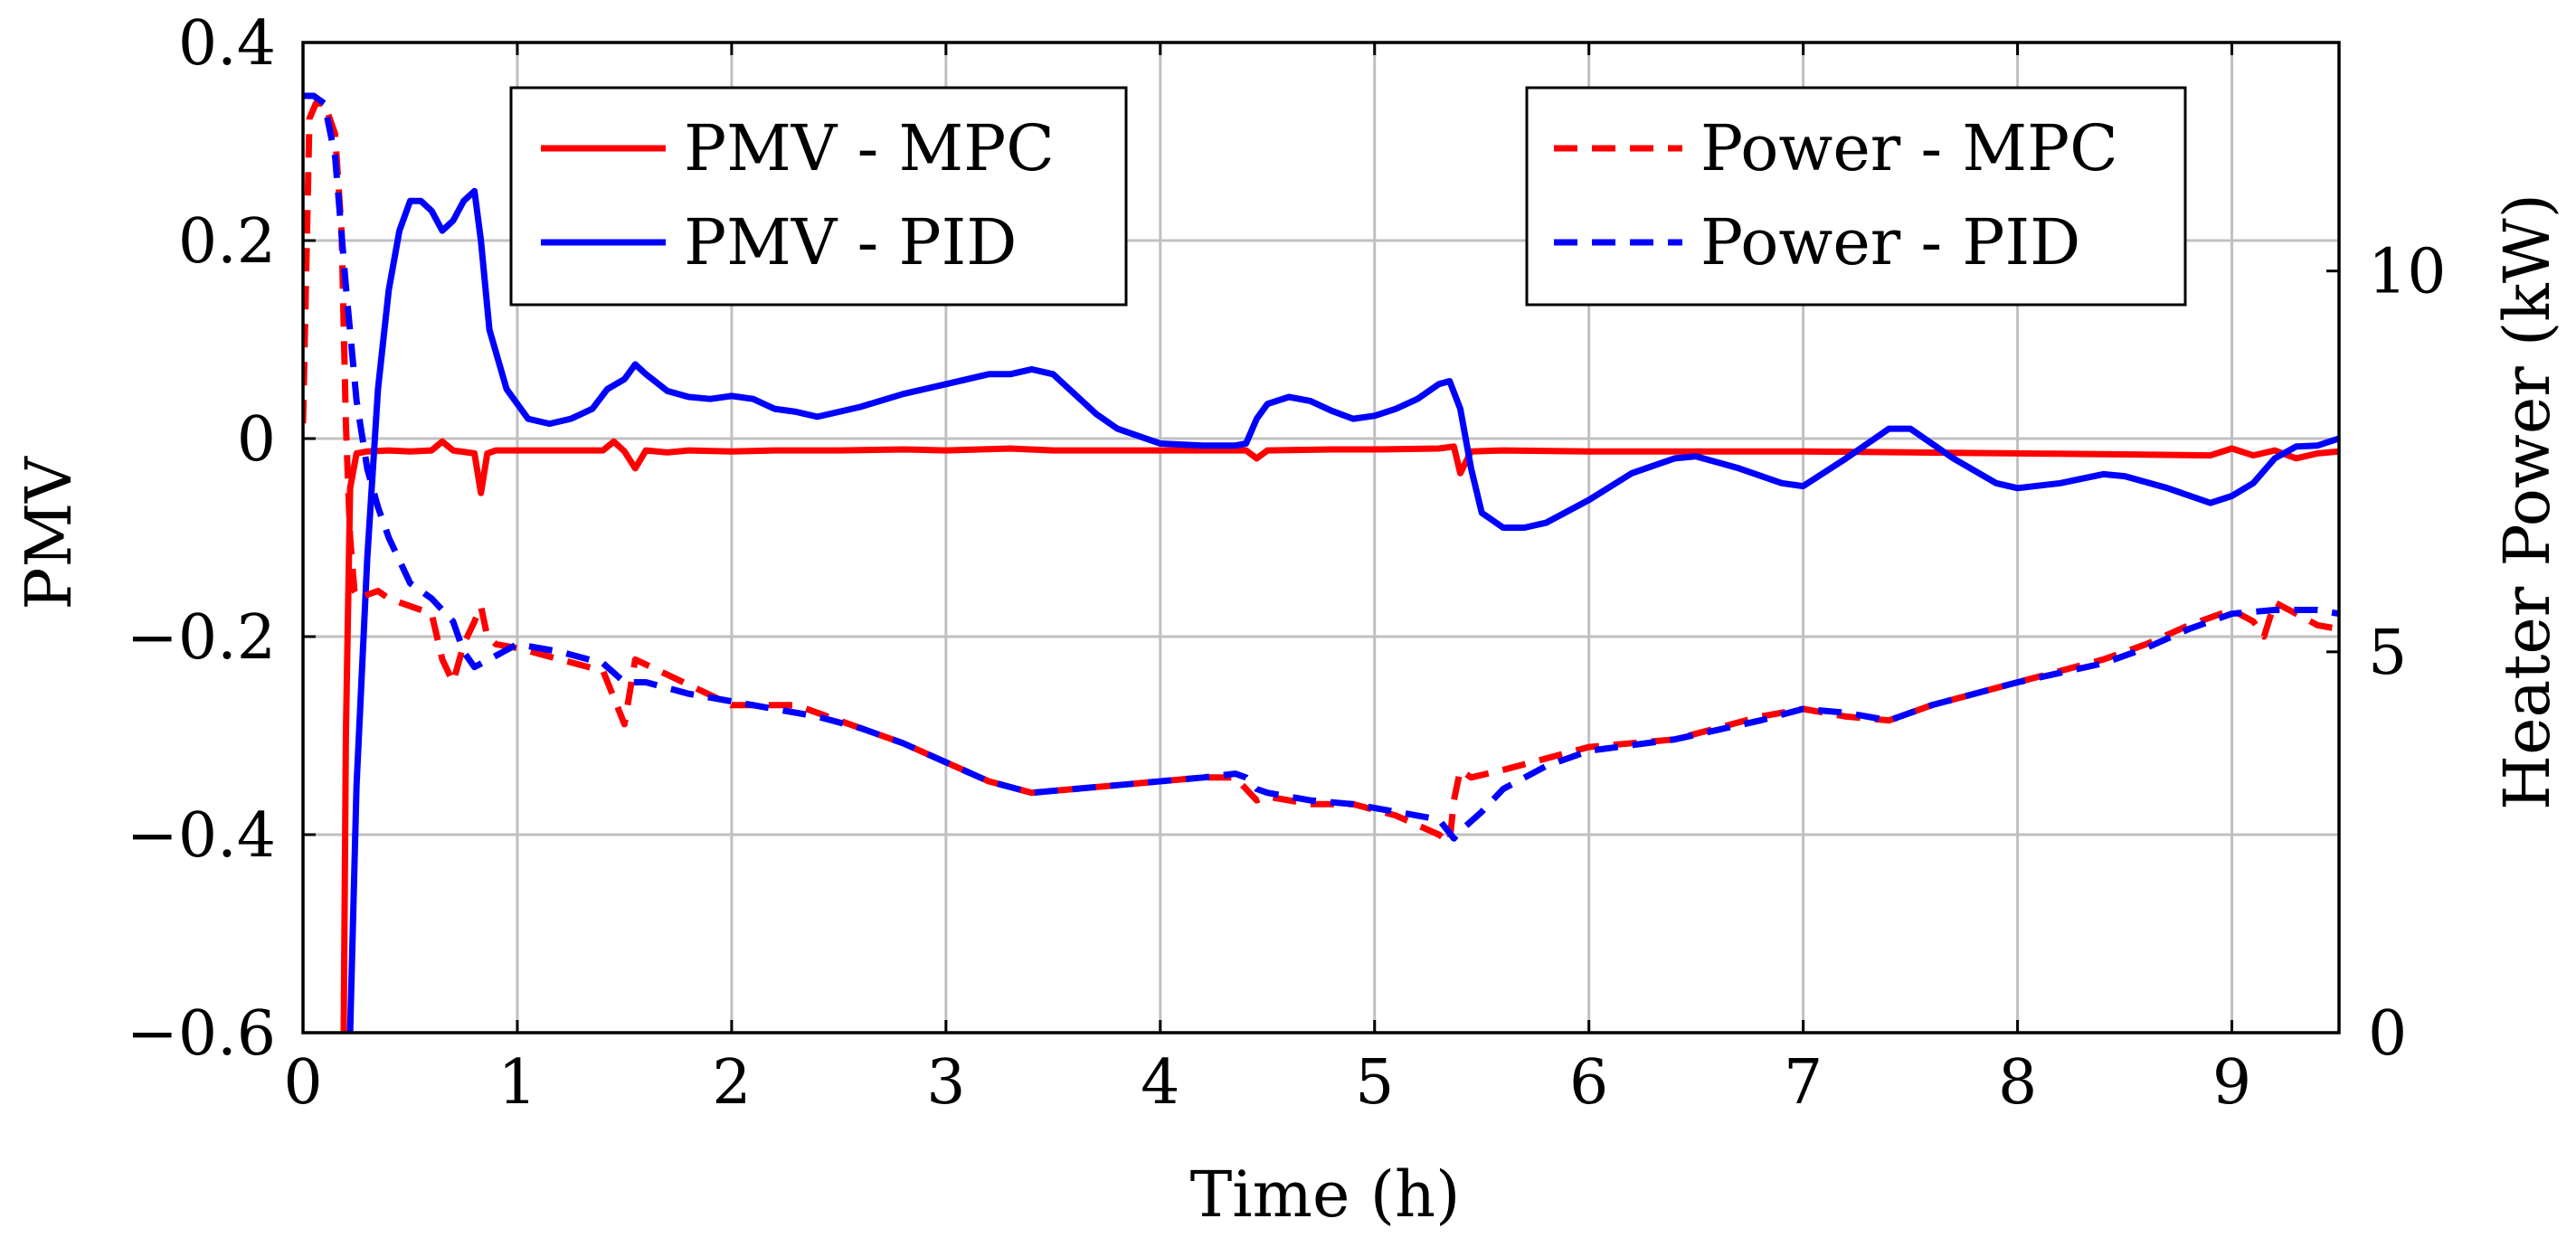 This screenshot has height=1247, width=2576. What do you see at coordinates (731, 1083) in the screenshot?
I see `x-tick-label: 2` at bounding box center [731, 1083].